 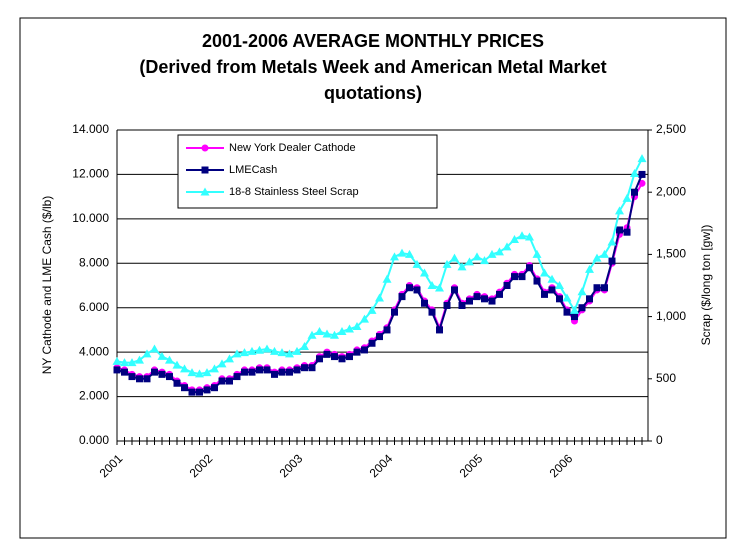 What do you see at coordinates (94, 440) in the screenshot?
I see `y-tick-label: 0.000` at bounding box center [94, 440].